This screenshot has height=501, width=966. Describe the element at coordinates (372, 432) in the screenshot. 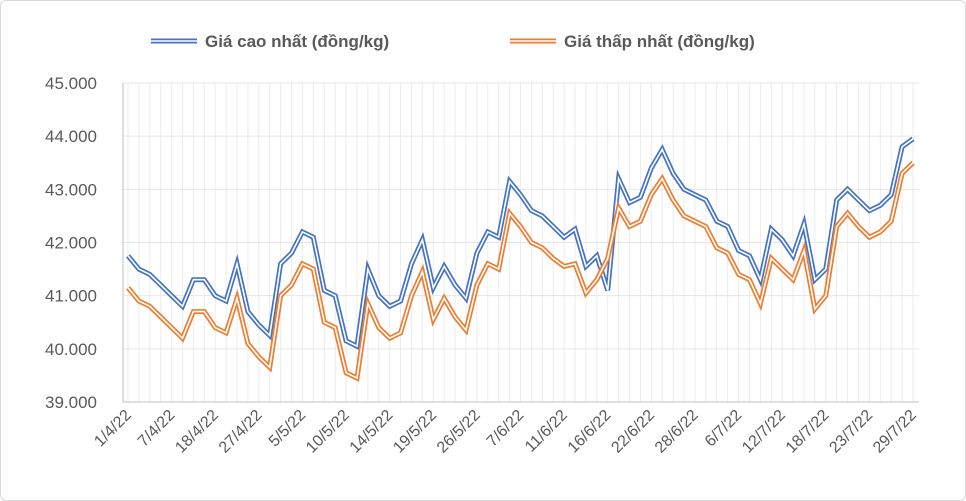

I see `x-tick-label: 14/5/22` at that location.